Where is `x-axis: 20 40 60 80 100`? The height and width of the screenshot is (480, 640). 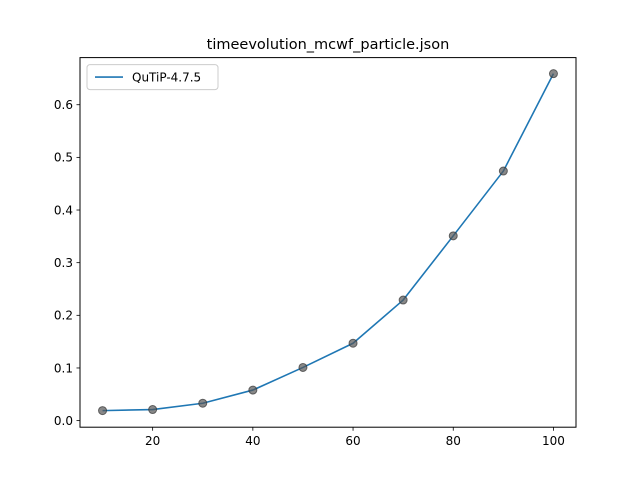 x-axis: 20 40 60 80 100 is located at coordinates (355, 437).